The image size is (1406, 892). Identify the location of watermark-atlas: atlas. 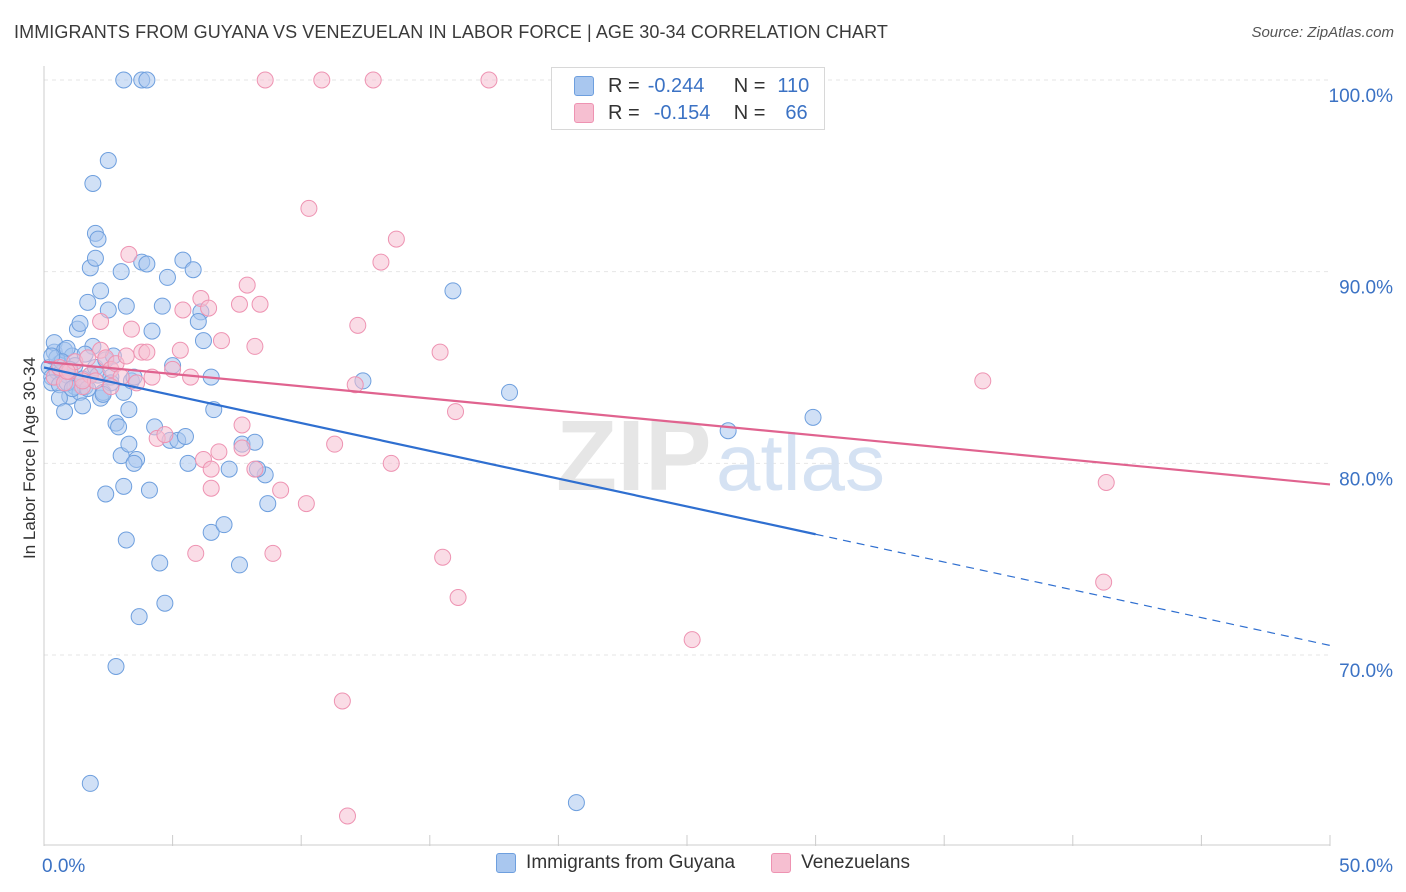
(800, 462).